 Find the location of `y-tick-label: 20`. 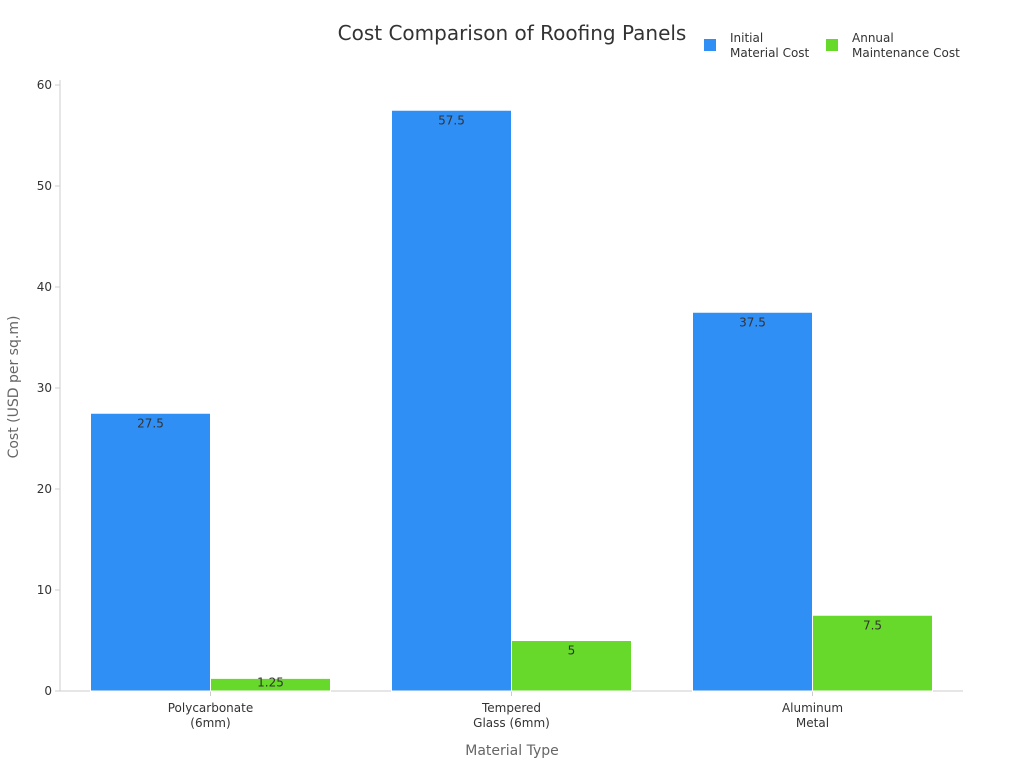

y-tick-label: 20 is located at coordinates (44, 489).